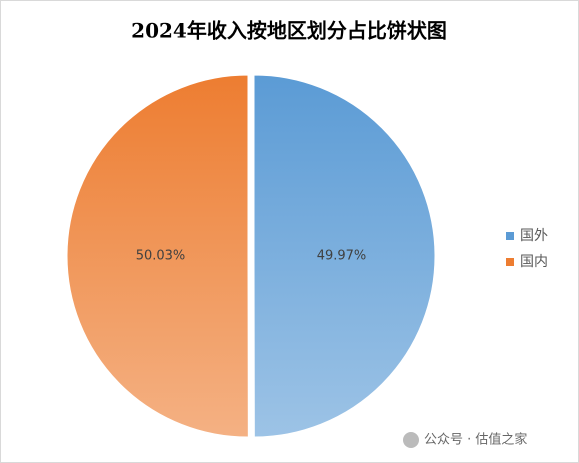 This screenshot has width=579, height=463. I want to click on data-label: 49.97%, so click(342, 255).